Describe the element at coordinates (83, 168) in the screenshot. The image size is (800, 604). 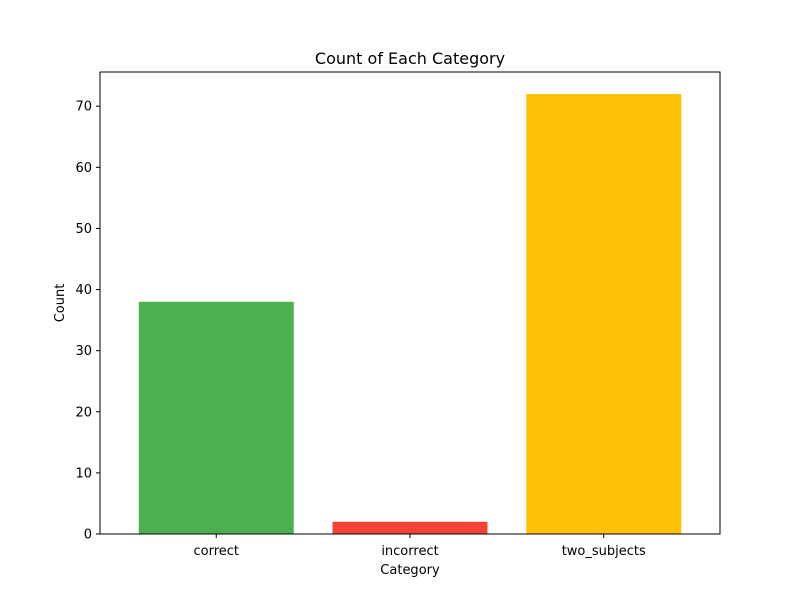
I see `y-tick-label: 60` at that location.